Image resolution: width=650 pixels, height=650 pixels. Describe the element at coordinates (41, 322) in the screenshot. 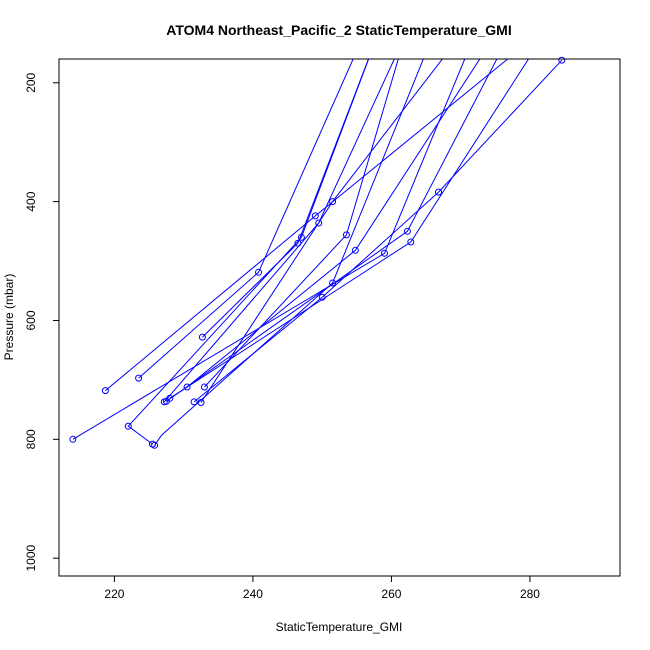

I see `y-axis: 200 400 600 800 1000` at that location.